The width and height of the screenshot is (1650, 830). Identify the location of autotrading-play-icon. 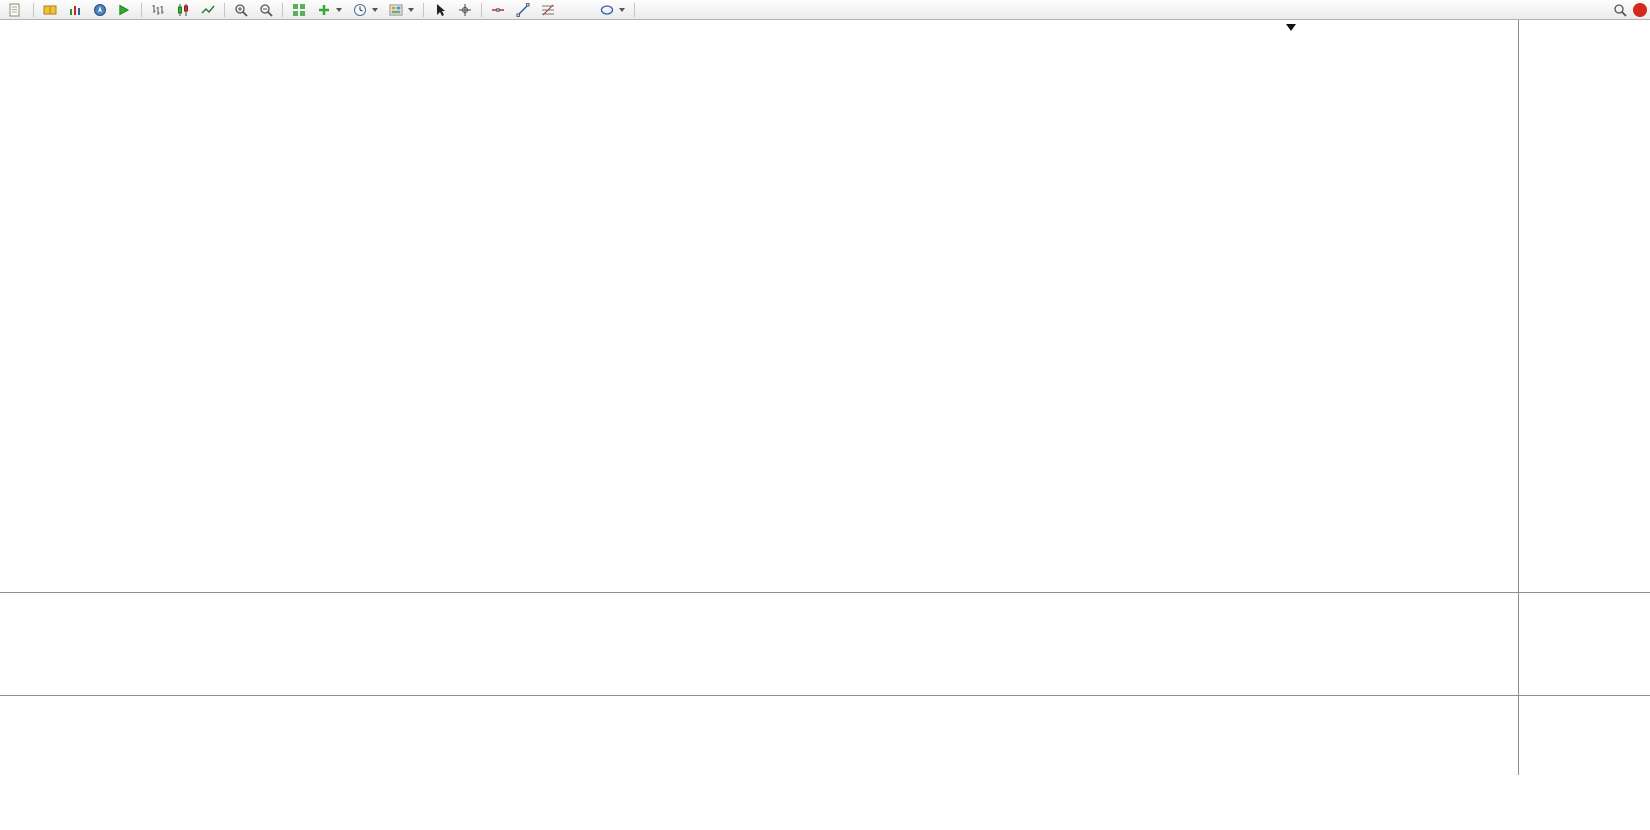
(124, 9).